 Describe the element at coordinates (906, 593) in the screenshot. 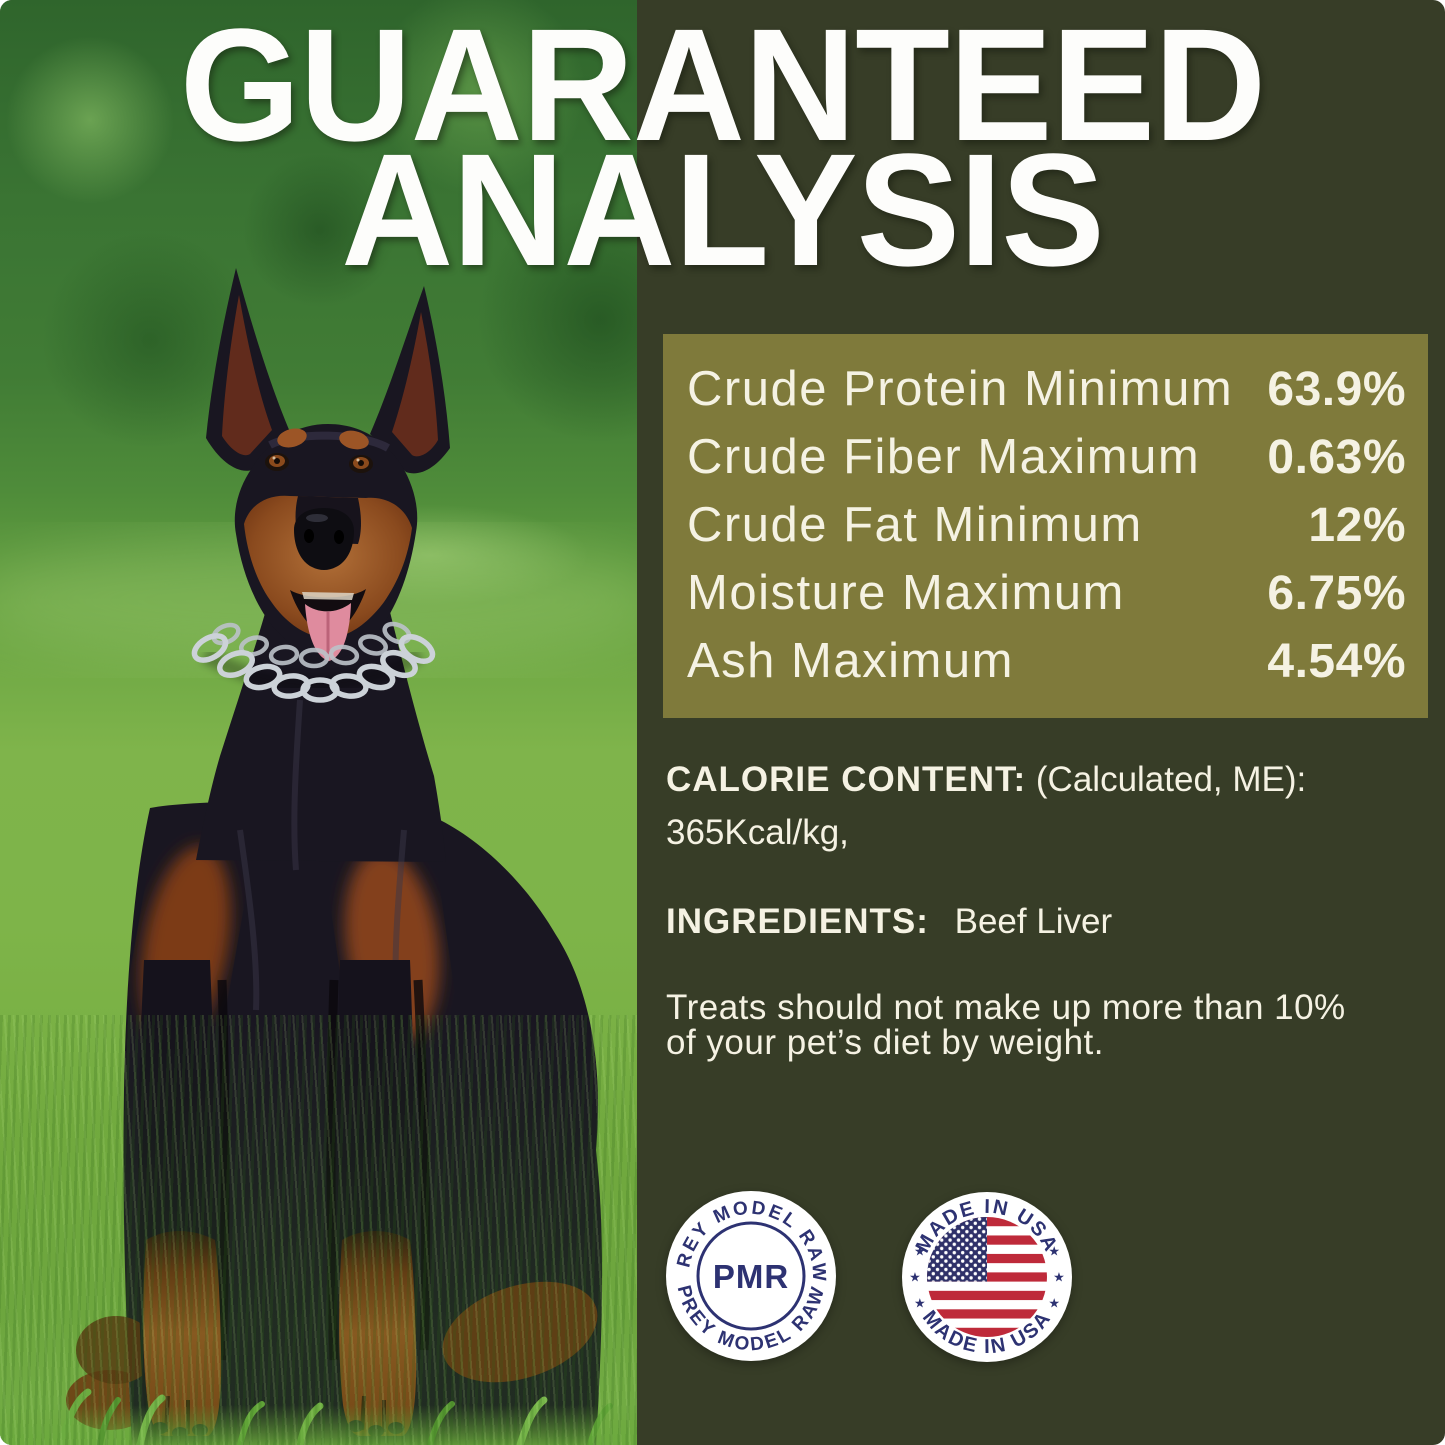

I see `analysis-label: Moisture Maximum` at that location.